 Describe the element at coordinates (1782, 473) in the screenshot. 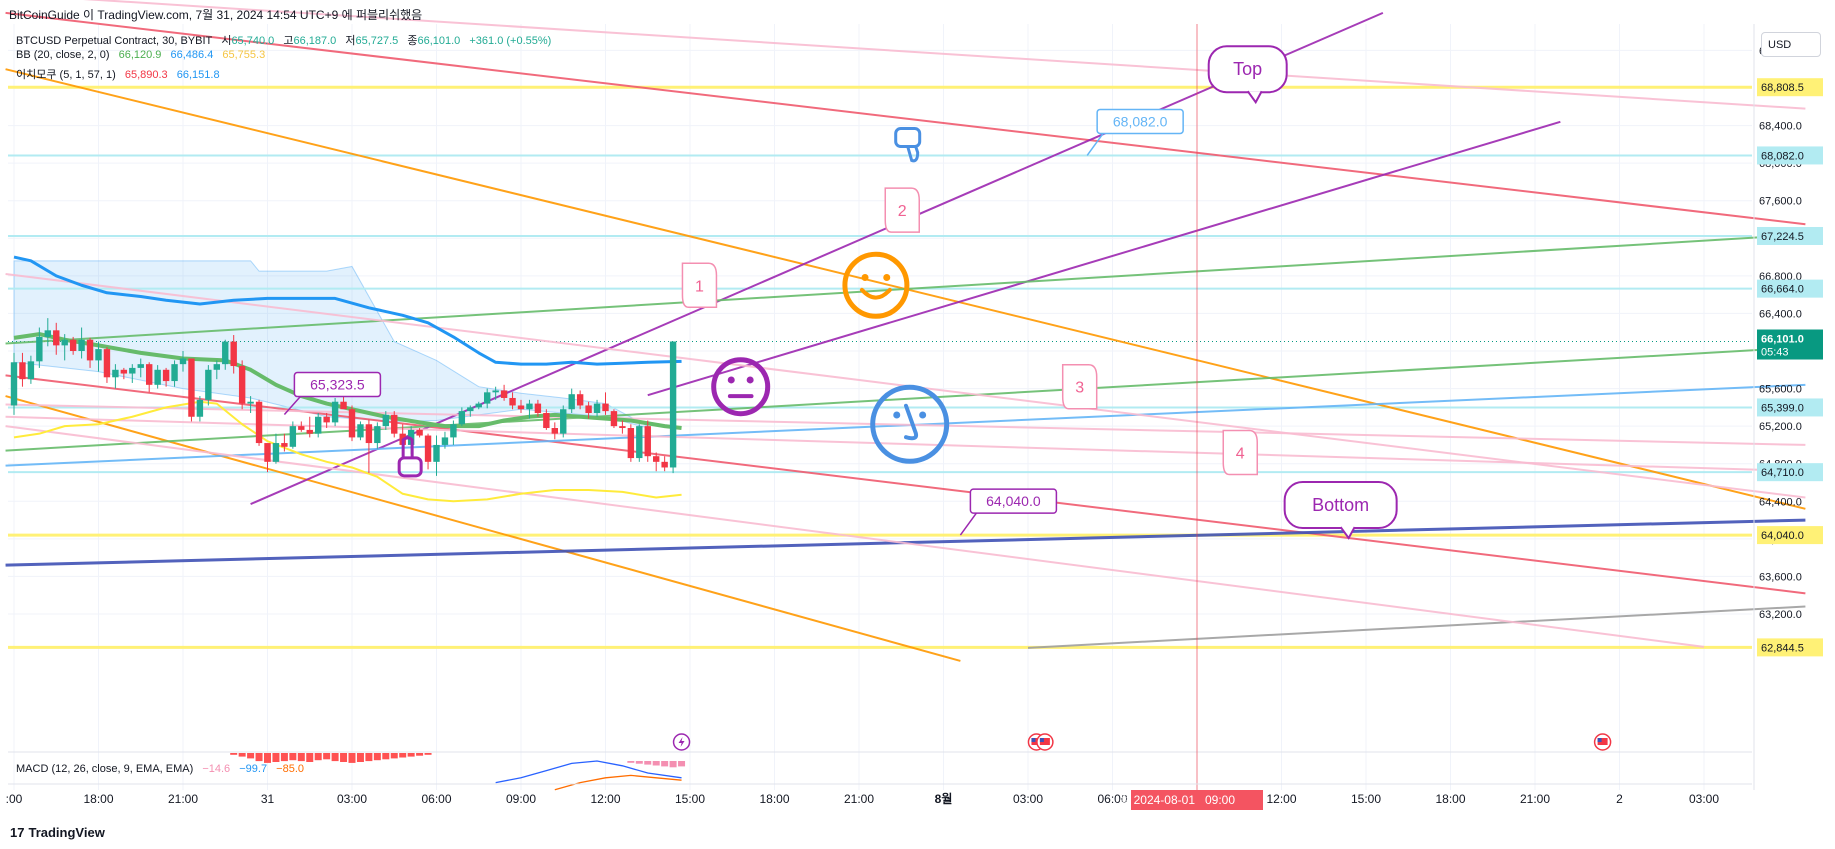

I see `level-price-tag-label: 64,710.0` at that location.